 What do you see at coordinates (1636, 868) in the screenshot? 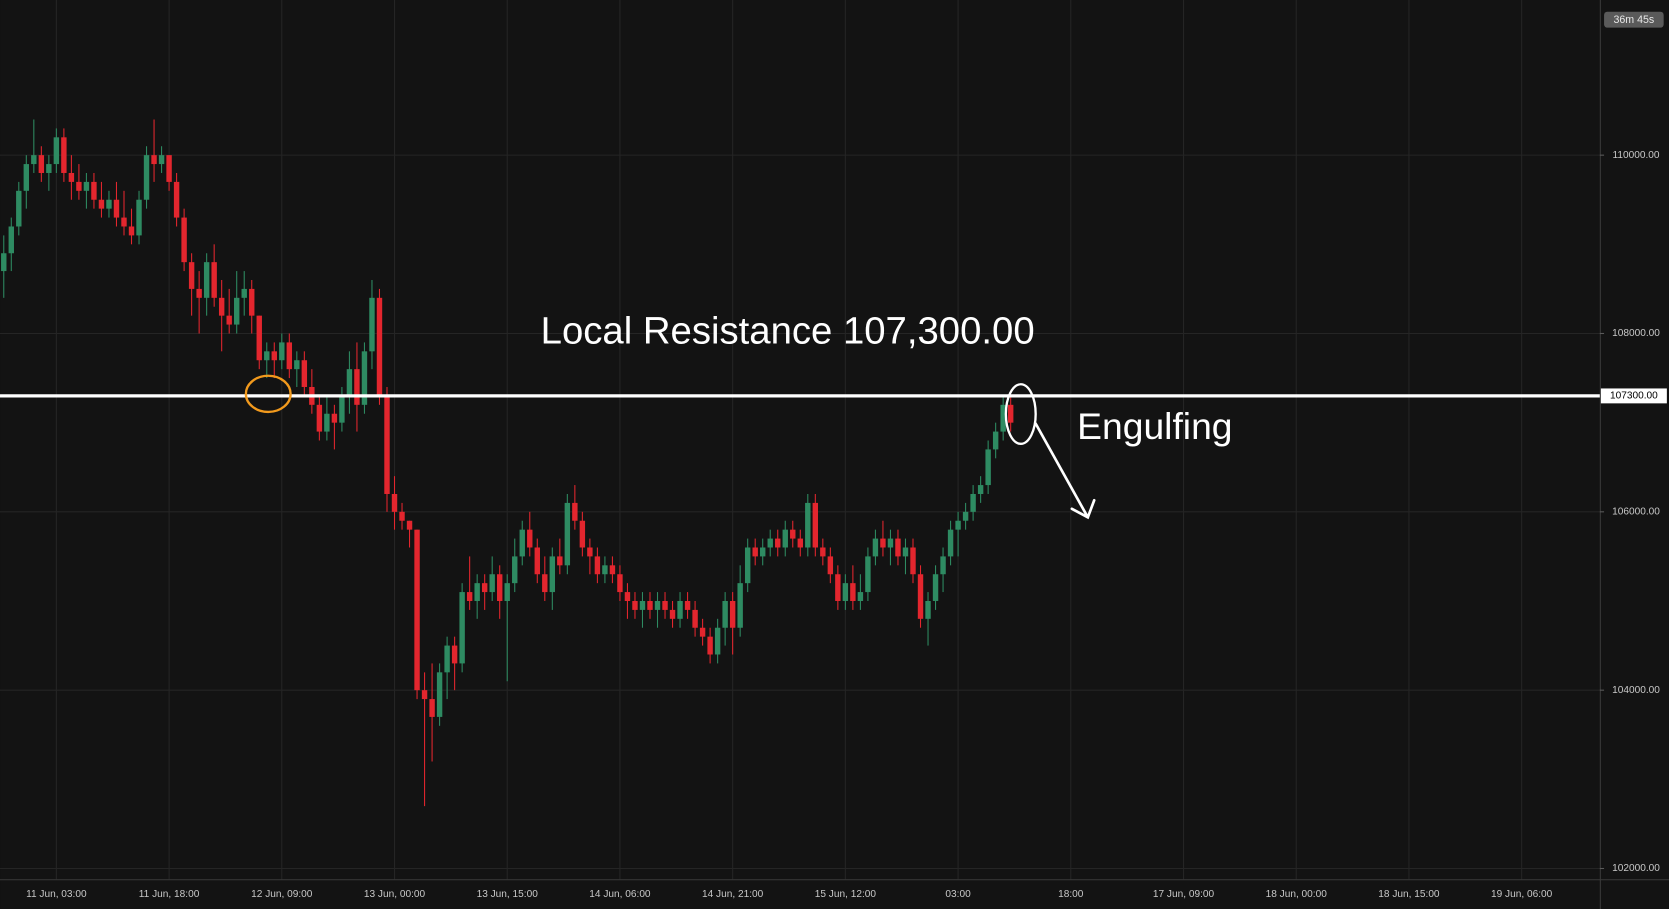
I see `y-tick-label: 102000.00` at bounding box center [1636, 868].